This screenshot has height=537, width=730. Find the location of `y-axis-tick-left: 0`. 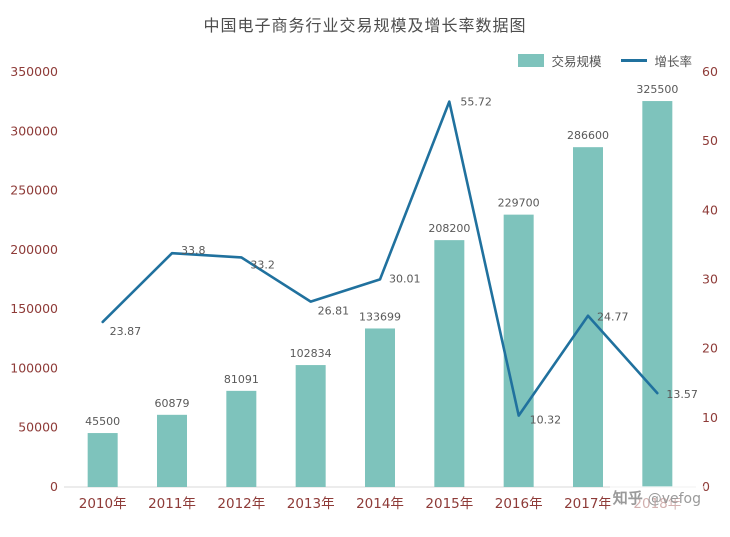

y-axis-tick-left: 0 is located at coordinates (54, 486).